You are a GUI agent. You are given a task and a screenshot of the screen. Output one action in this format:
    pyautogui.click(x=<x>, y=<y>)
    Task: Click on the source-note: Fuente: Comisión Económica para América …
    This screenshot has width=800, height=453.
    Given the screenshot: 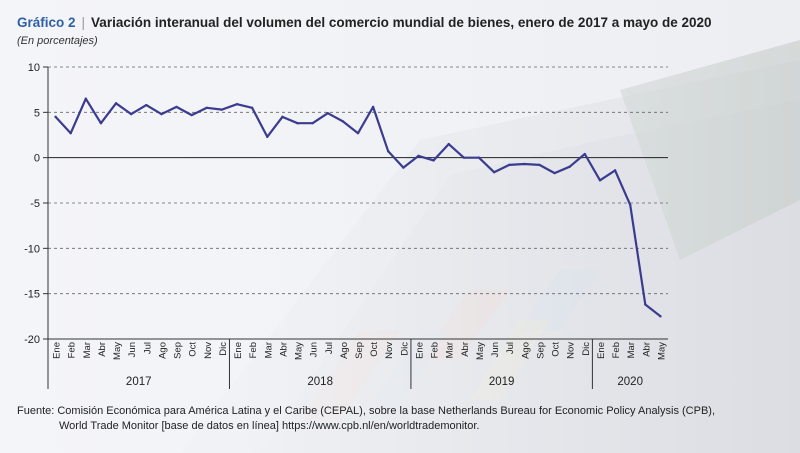 What is the action you would take?
    pyautogui.click(x=402, y=419)
    